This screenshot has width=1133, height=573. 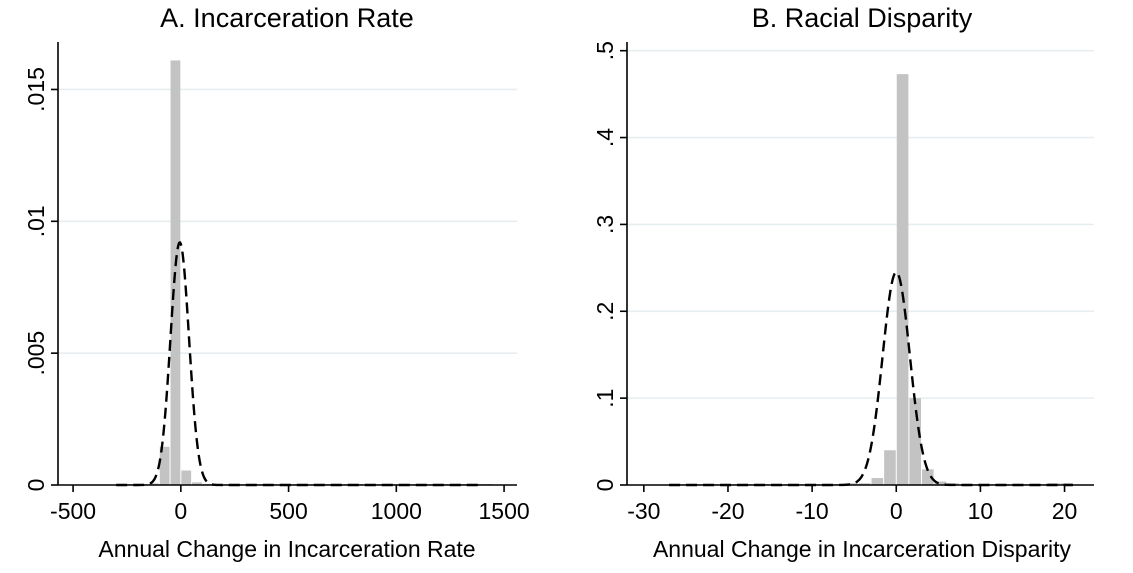 I want to click on panel-b-x-tick-label: -10, so click(x=811, y=511).